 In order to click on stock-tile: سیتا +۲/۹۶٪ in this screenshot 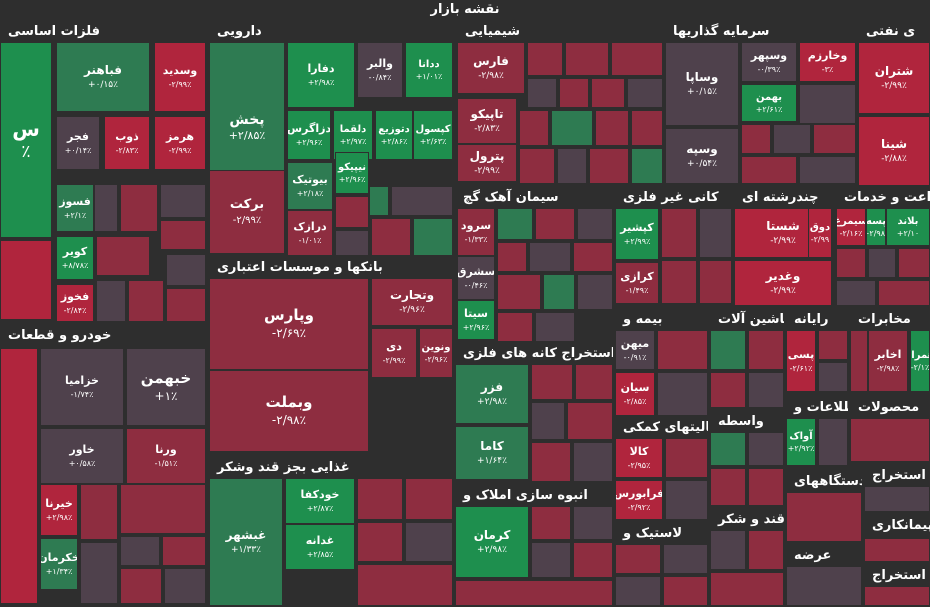, I will do `click(476, 320)`.